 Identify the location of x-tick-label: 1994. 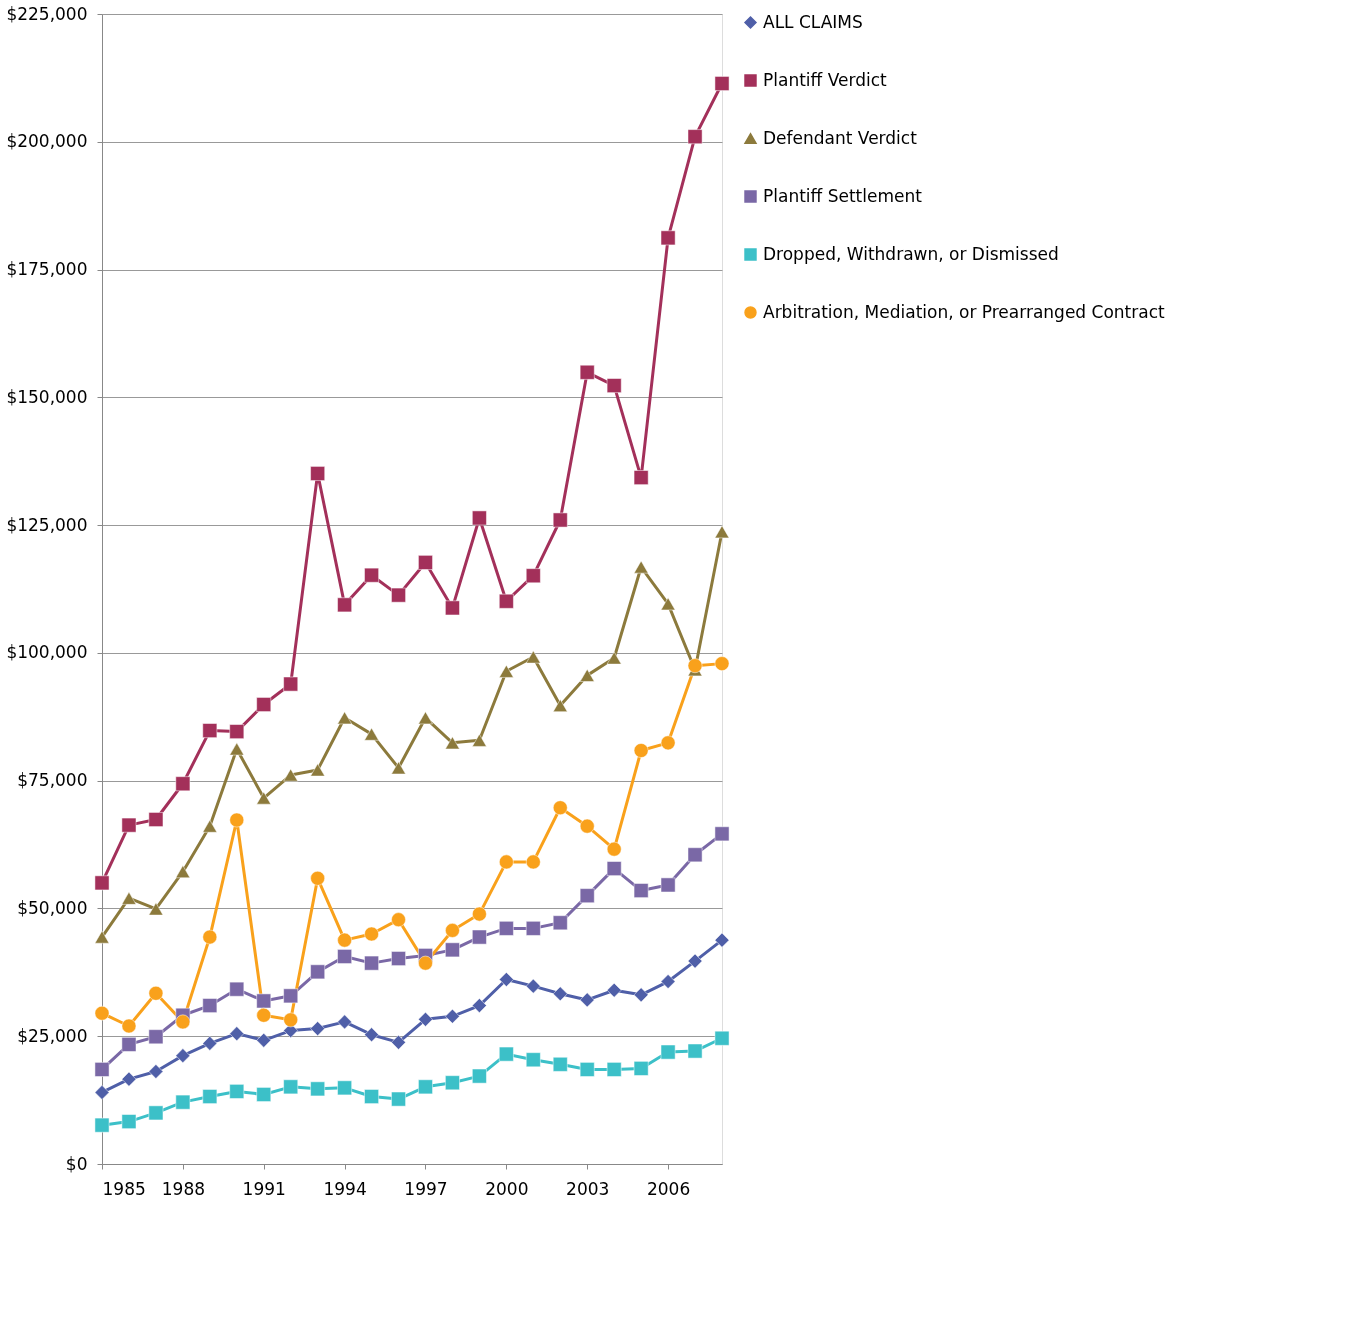
(345, 1188).